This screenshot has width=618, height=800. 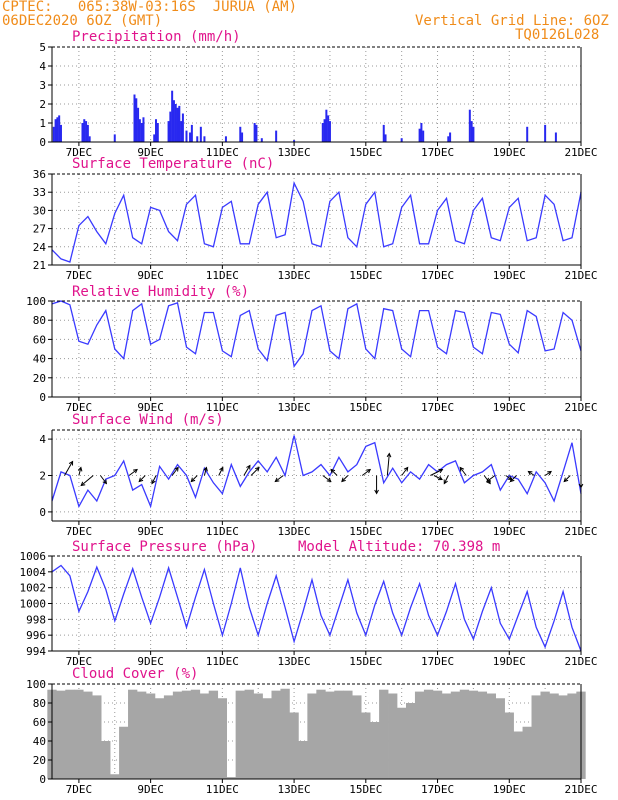 I want to click on precipitation-ytick-label: 3, so click(x=42, y=85).